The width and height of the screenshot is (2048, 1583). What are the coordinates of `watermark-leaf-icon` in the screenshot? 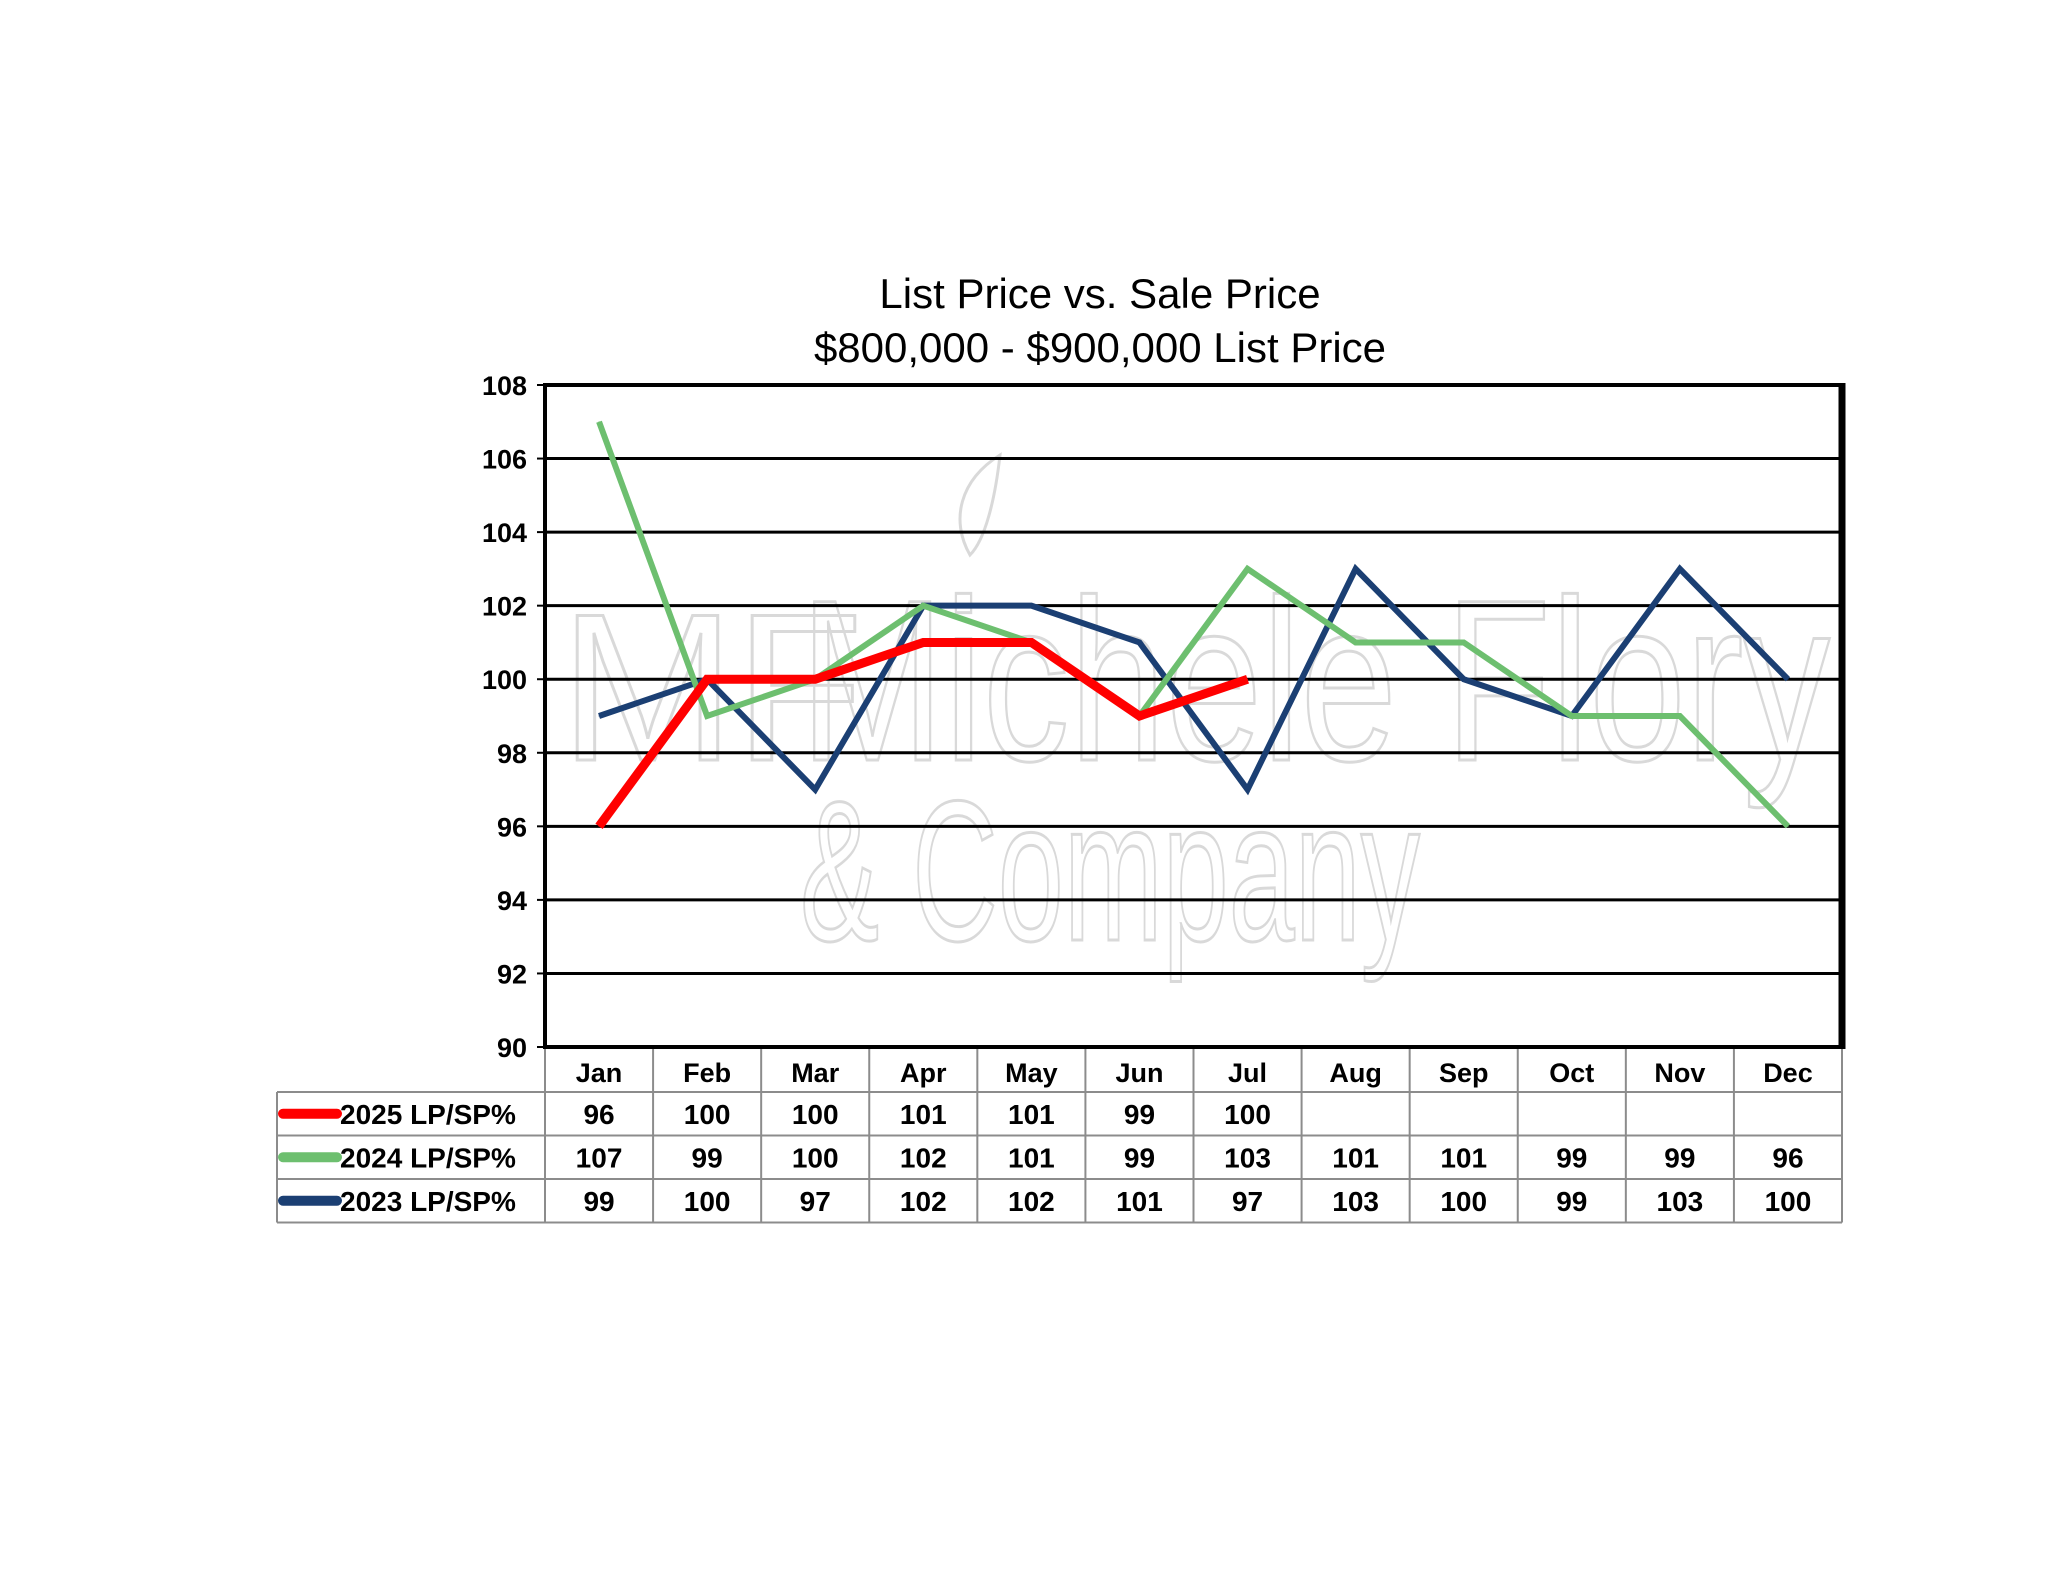 It's located at (980, 505).